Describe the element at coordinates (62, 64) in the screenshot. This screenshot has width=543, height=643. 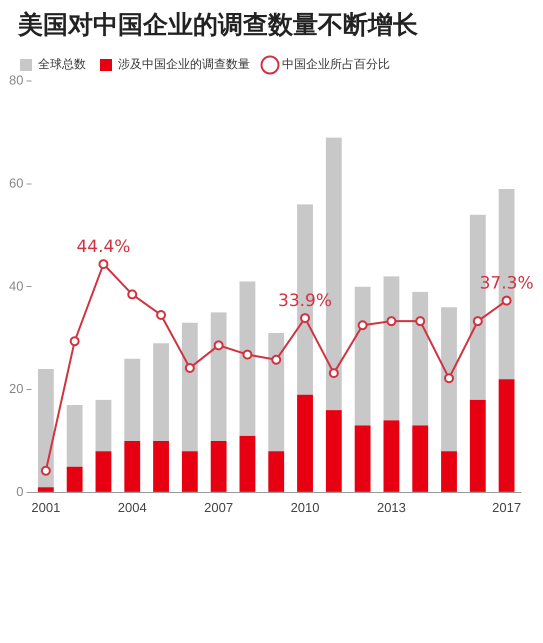
I see `legend-label: 全球总数` at that location.